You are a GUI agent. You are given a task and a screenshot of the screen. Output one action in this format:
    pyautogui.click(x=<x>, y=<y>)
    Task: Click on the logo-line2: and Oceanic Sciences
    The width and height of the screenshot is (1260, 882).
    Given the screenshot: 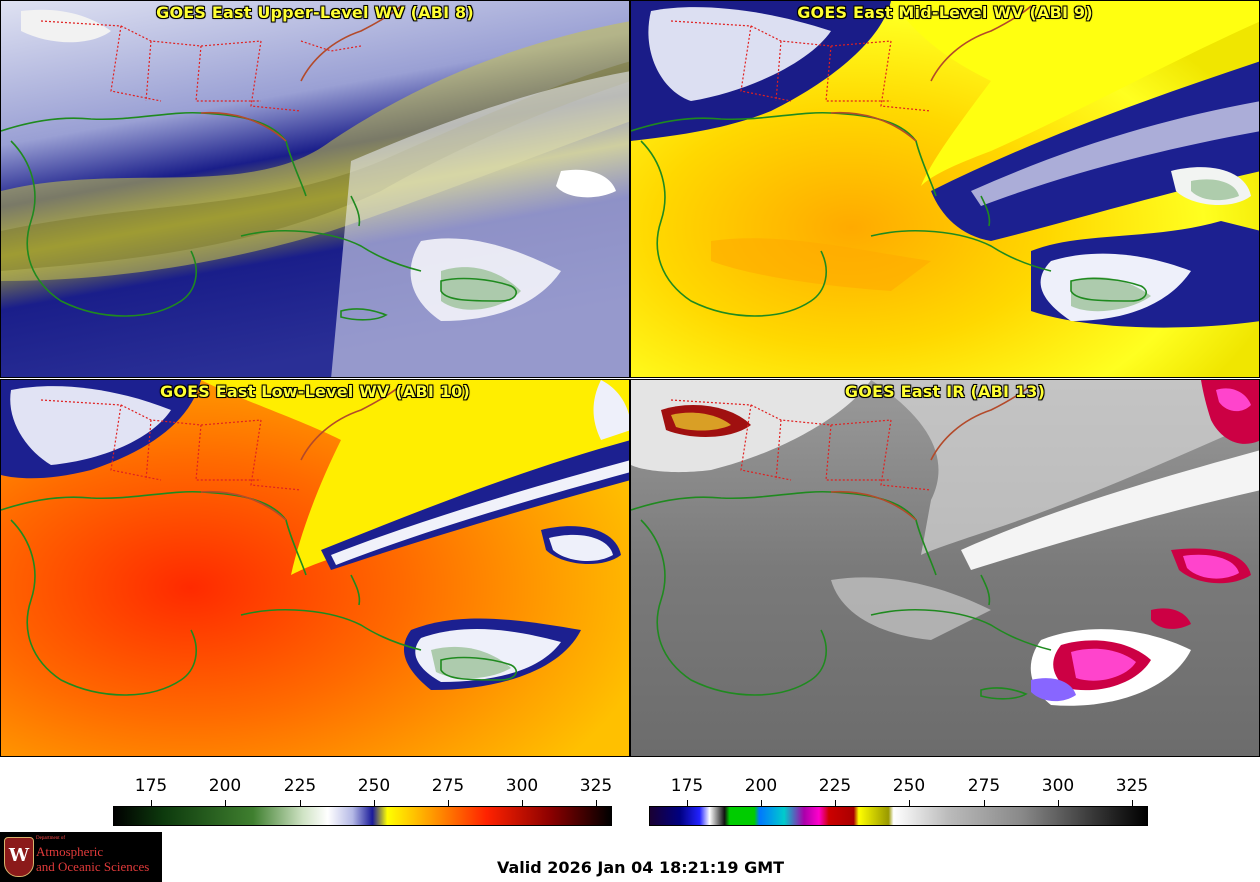 What is the action you would take?
    pyautogui.click(x=93, y=866)
    